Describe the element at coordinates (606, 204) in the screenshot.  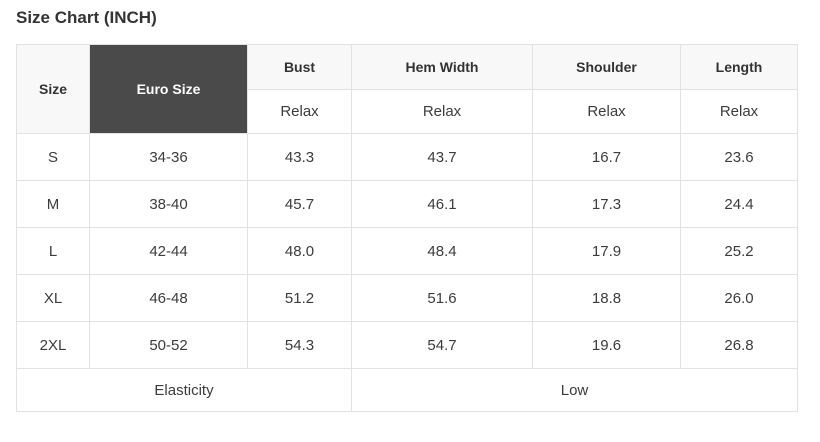
I see `cell-shoulder: 17.3` at that location.